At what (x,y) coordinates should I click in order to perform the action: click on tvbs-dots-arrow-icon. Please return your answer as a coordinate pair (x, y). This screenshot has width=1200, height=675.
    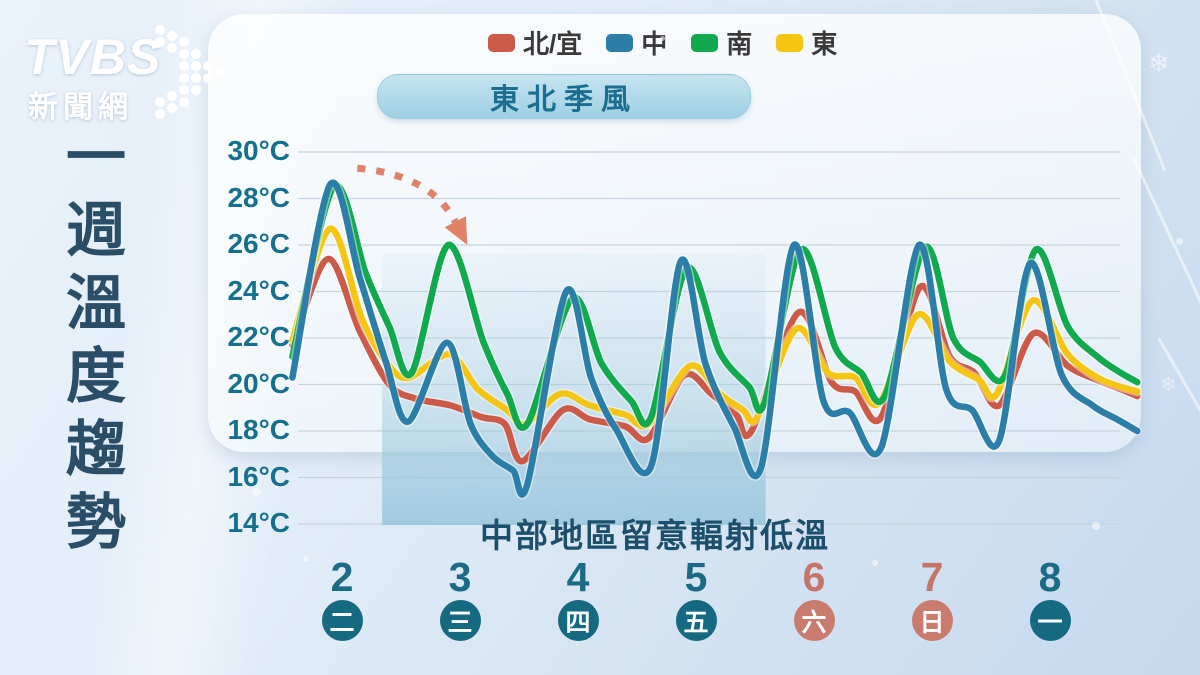
    Looking at the image, I should click on (190, 72).